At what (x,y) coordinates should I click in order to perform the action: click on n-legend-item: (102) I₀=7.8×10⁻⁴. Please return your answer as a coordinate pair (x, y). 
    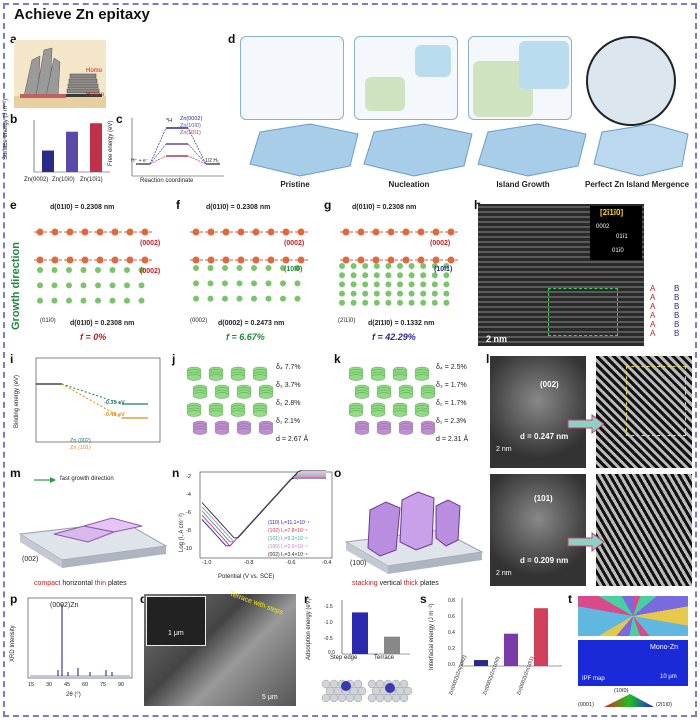
    Looking at the image, I should click on (288, 531).